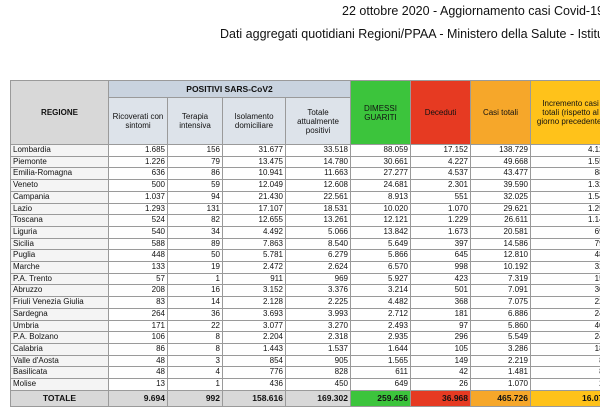 This screenshot has width=600, height=412. I want to click on cell: 4.492, so click(254, 232).